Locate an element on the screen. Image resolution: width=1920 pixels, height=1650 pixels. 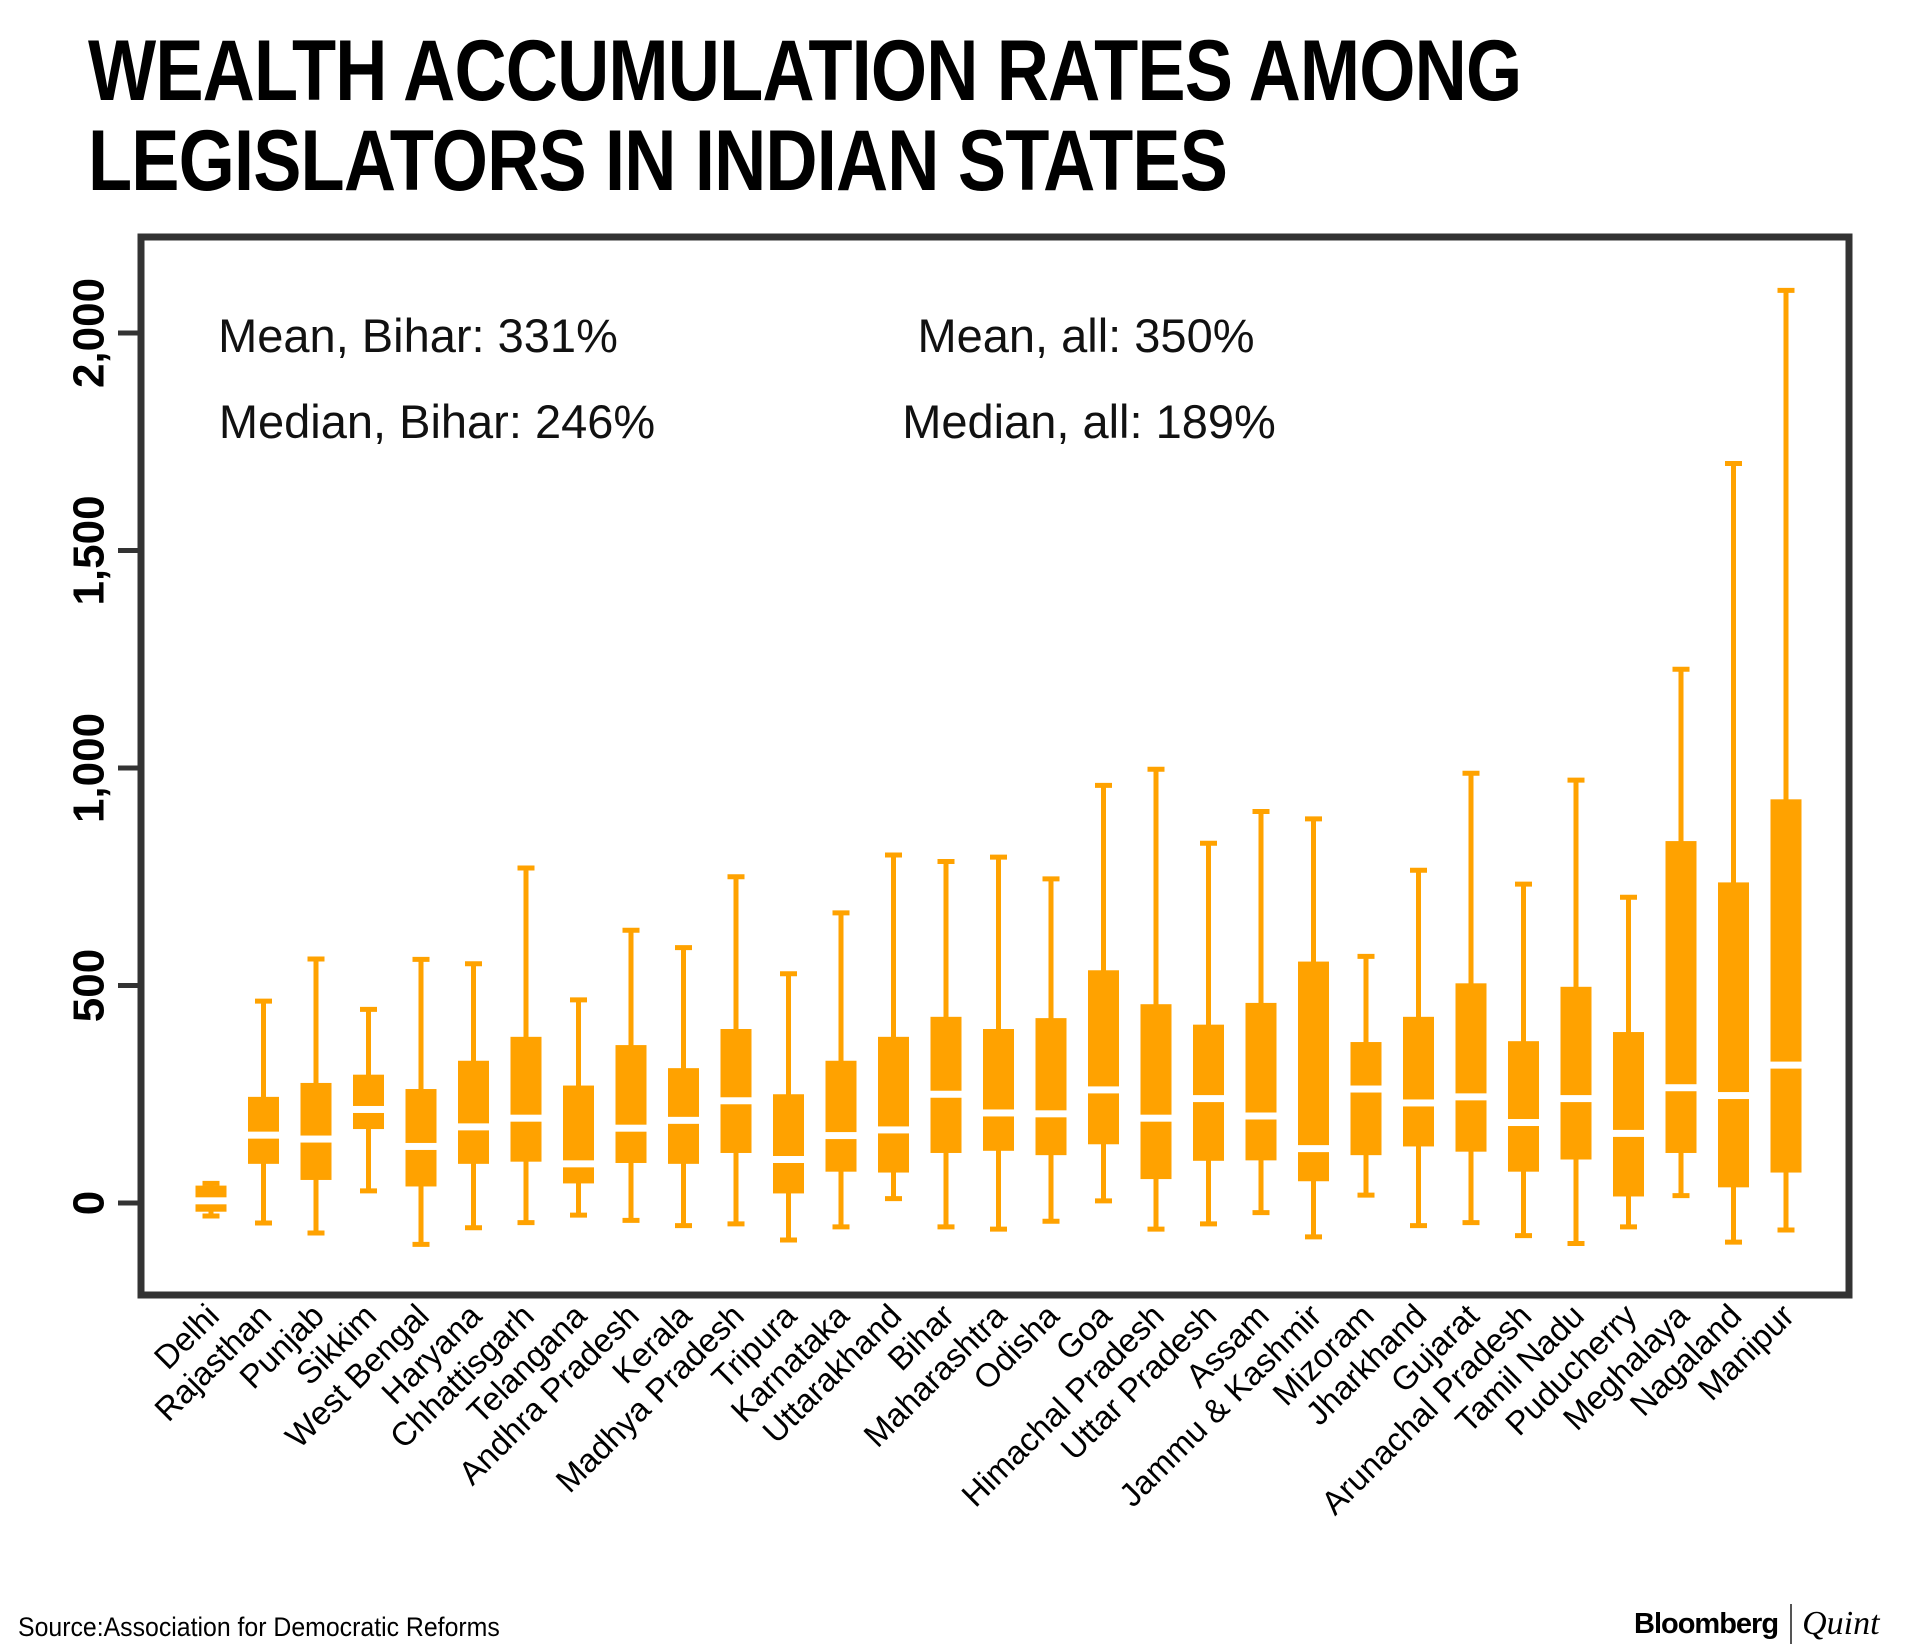
box-nagaland is located at coordinates (1733, 853).